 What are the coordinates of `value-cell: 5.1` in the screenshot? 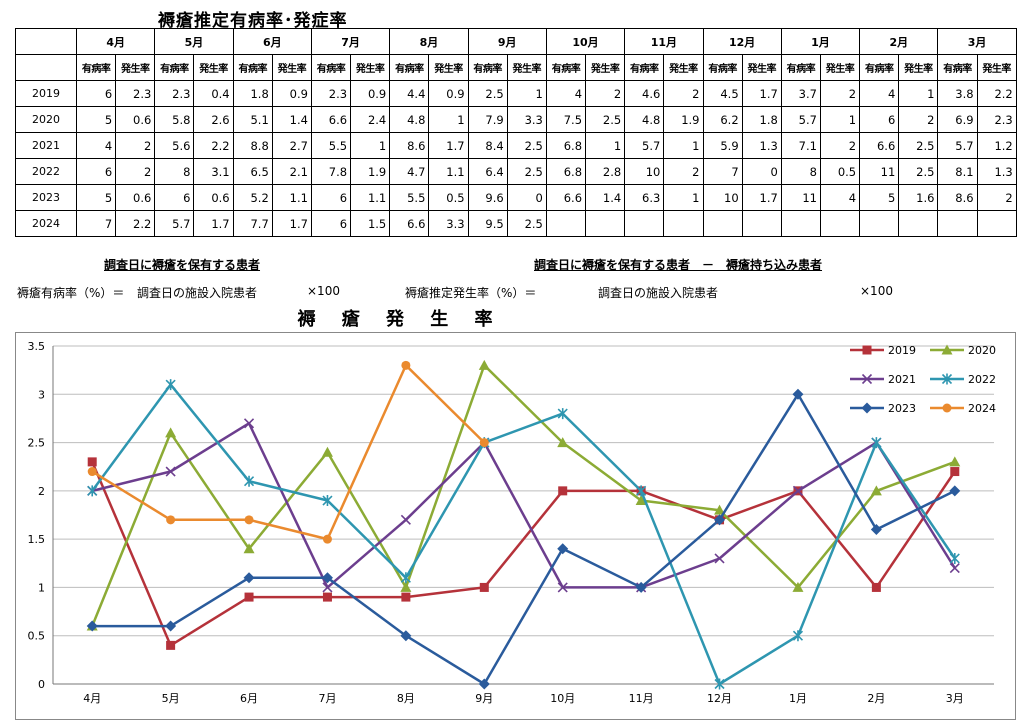 It's located at (252, 119).